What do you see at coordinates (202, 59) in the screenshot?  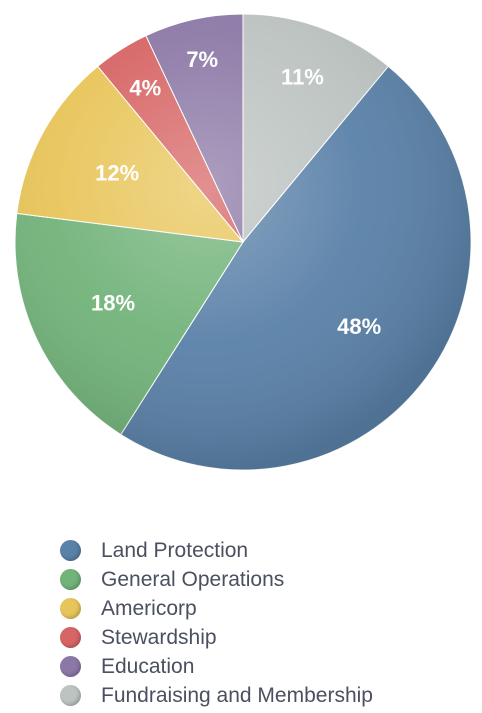 I see `data-label-education: 7%` at bounding box center [202, 59].